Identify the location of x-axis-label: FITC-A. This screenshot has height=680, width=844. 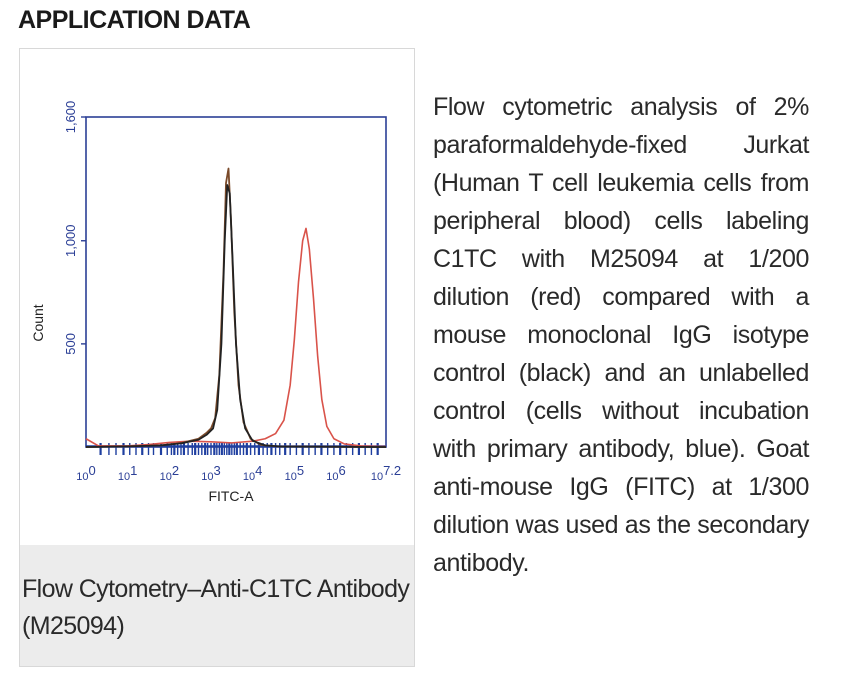
(231, 496).